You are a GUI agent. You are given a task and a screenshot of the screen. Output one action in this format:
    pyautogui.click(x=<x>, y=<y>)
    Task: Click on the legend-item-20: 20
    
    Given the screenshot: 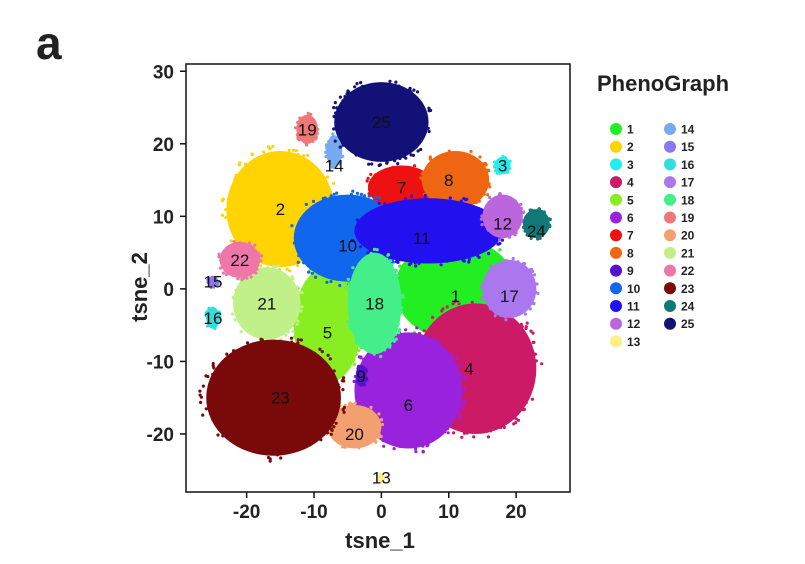 What is the action you would take?
    pyautogui.click(x=679, y=236)
    